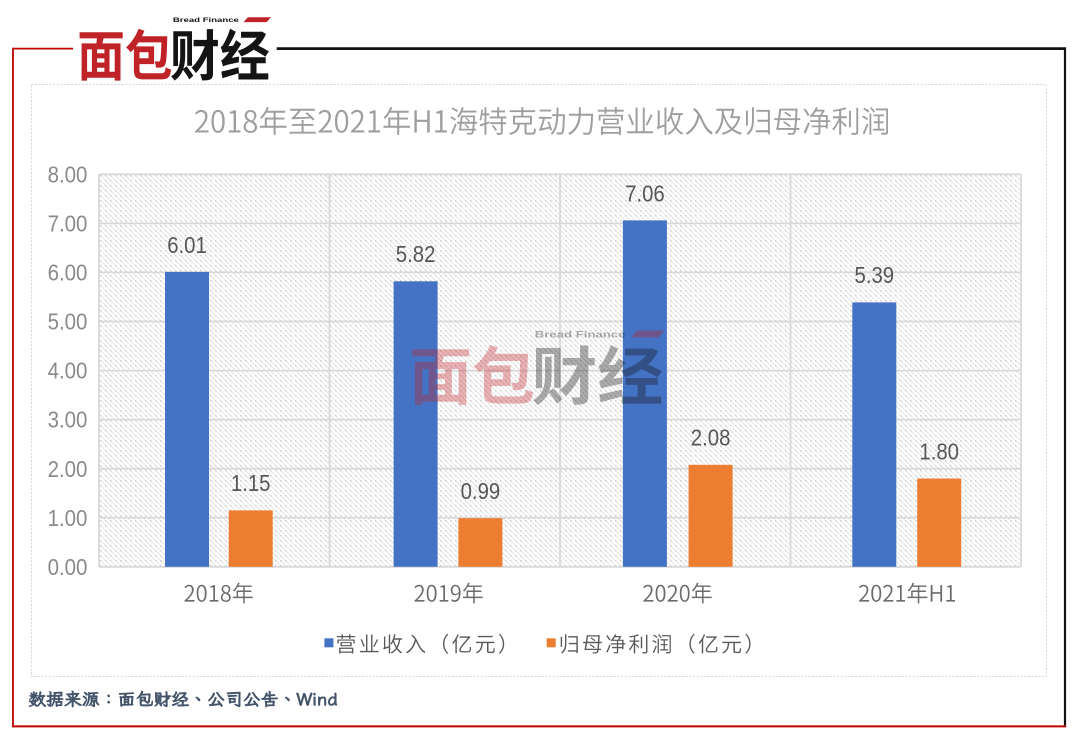 The image size is (1080, 745). Describe the element at coordinates (187, 245) in the screenshot. I see `svg-text: 6.01` at that location.